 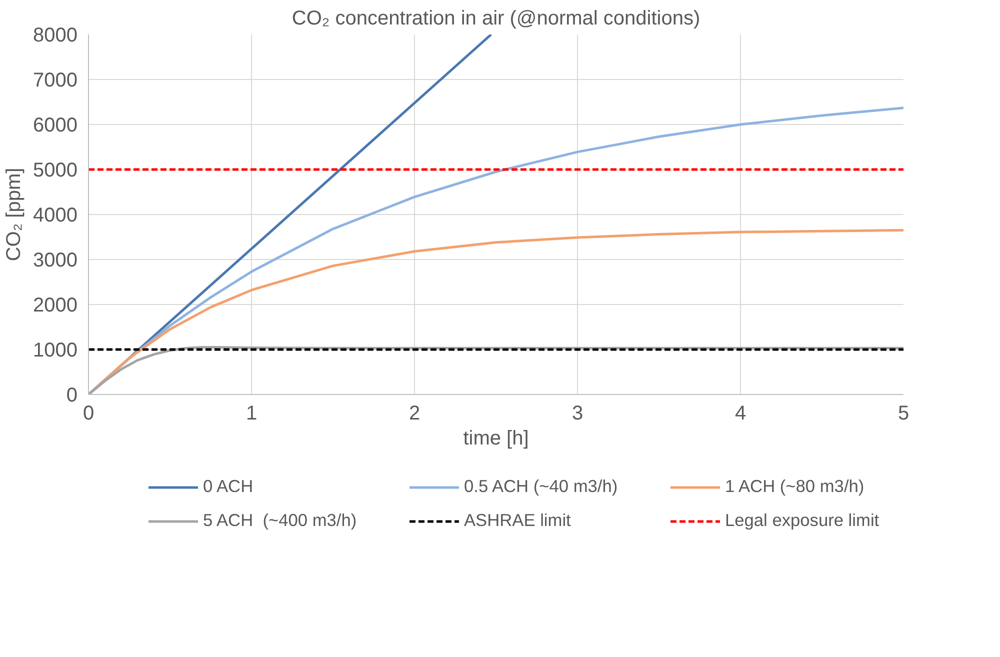 What do you see at coordinates (55, 171) in the screenshot?
I see `y-tick-label: 5000` at bounding box center [55, 171].